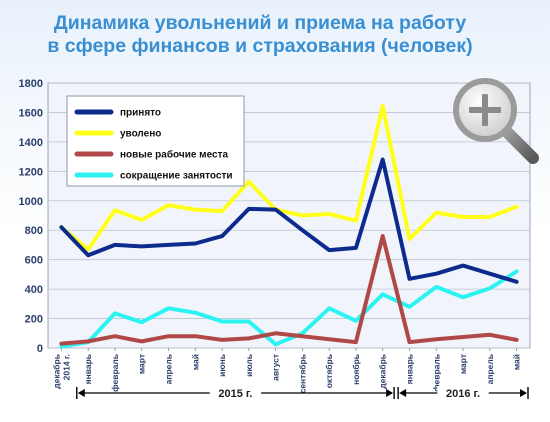 The height and width of the screenshot is (422, 550). I want to click on year-label: 2016 г., so click(463, 394).